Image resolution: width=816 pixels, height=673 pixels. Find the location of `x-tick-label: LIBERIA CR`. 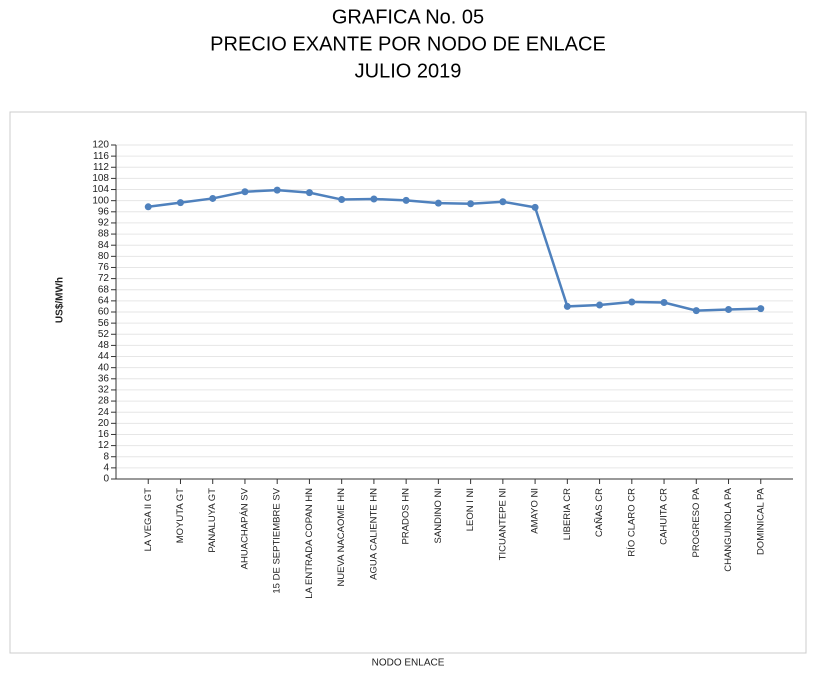

x-tick-label: LIBERIA CR is located at coordinates (567, 514).